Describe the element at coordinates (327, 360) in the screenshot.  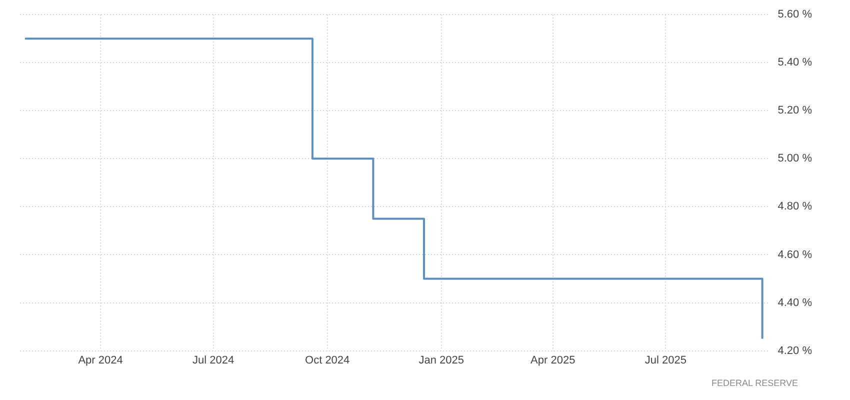
I see `x-tick-label: Oct 2024` at that location.